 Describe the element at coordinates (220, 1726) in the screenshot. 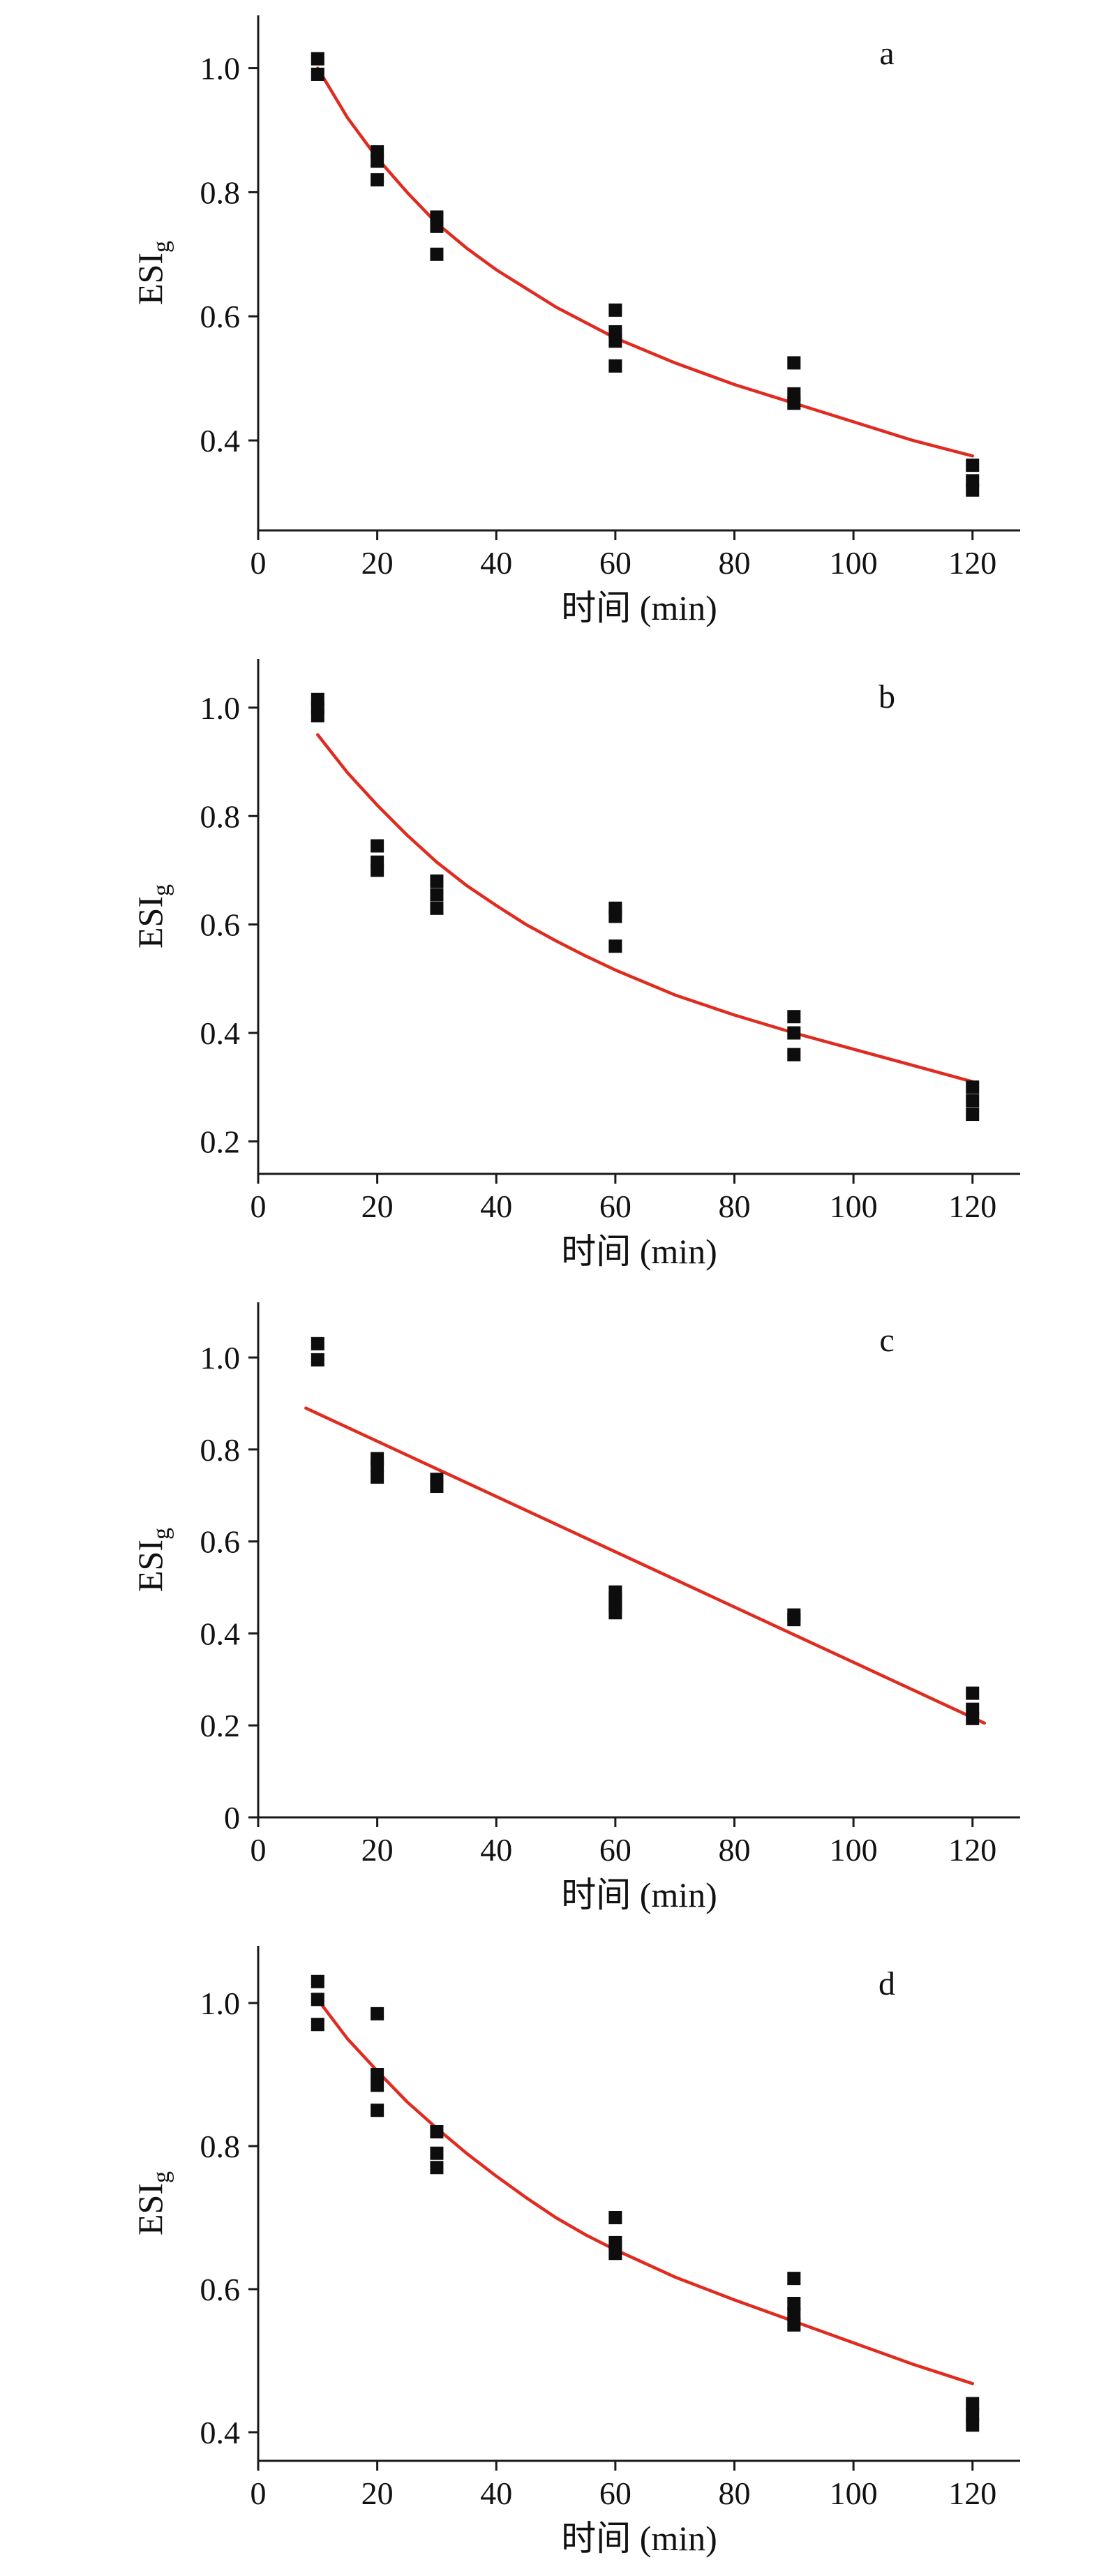

I see `y-tick-label: 0.2` at that location.